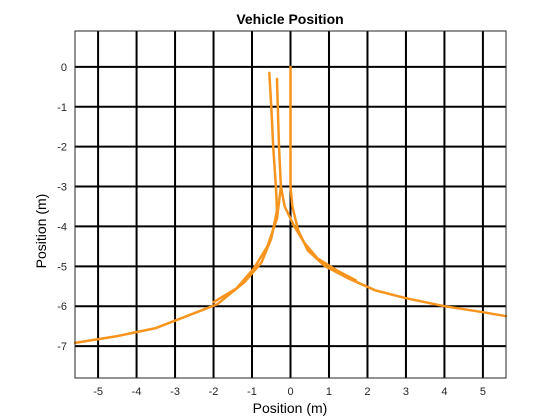 The height and width of the screenshot is (420, 560). Describe the element at coordinates (62, 148) in the screenshot. I see `y-tick-label: -2` at that location.